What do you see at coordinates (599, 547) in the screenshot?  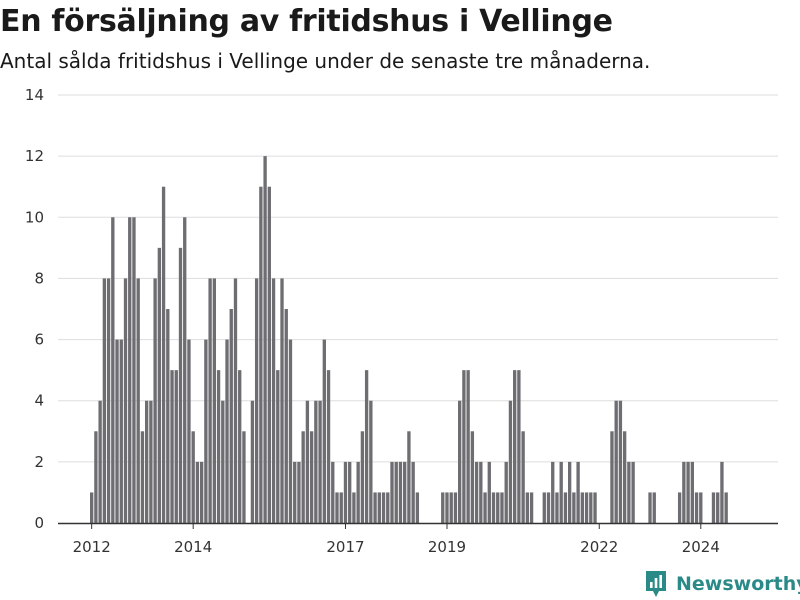 I see `x-tick-label: 2022` at bounding box center [599, 547].